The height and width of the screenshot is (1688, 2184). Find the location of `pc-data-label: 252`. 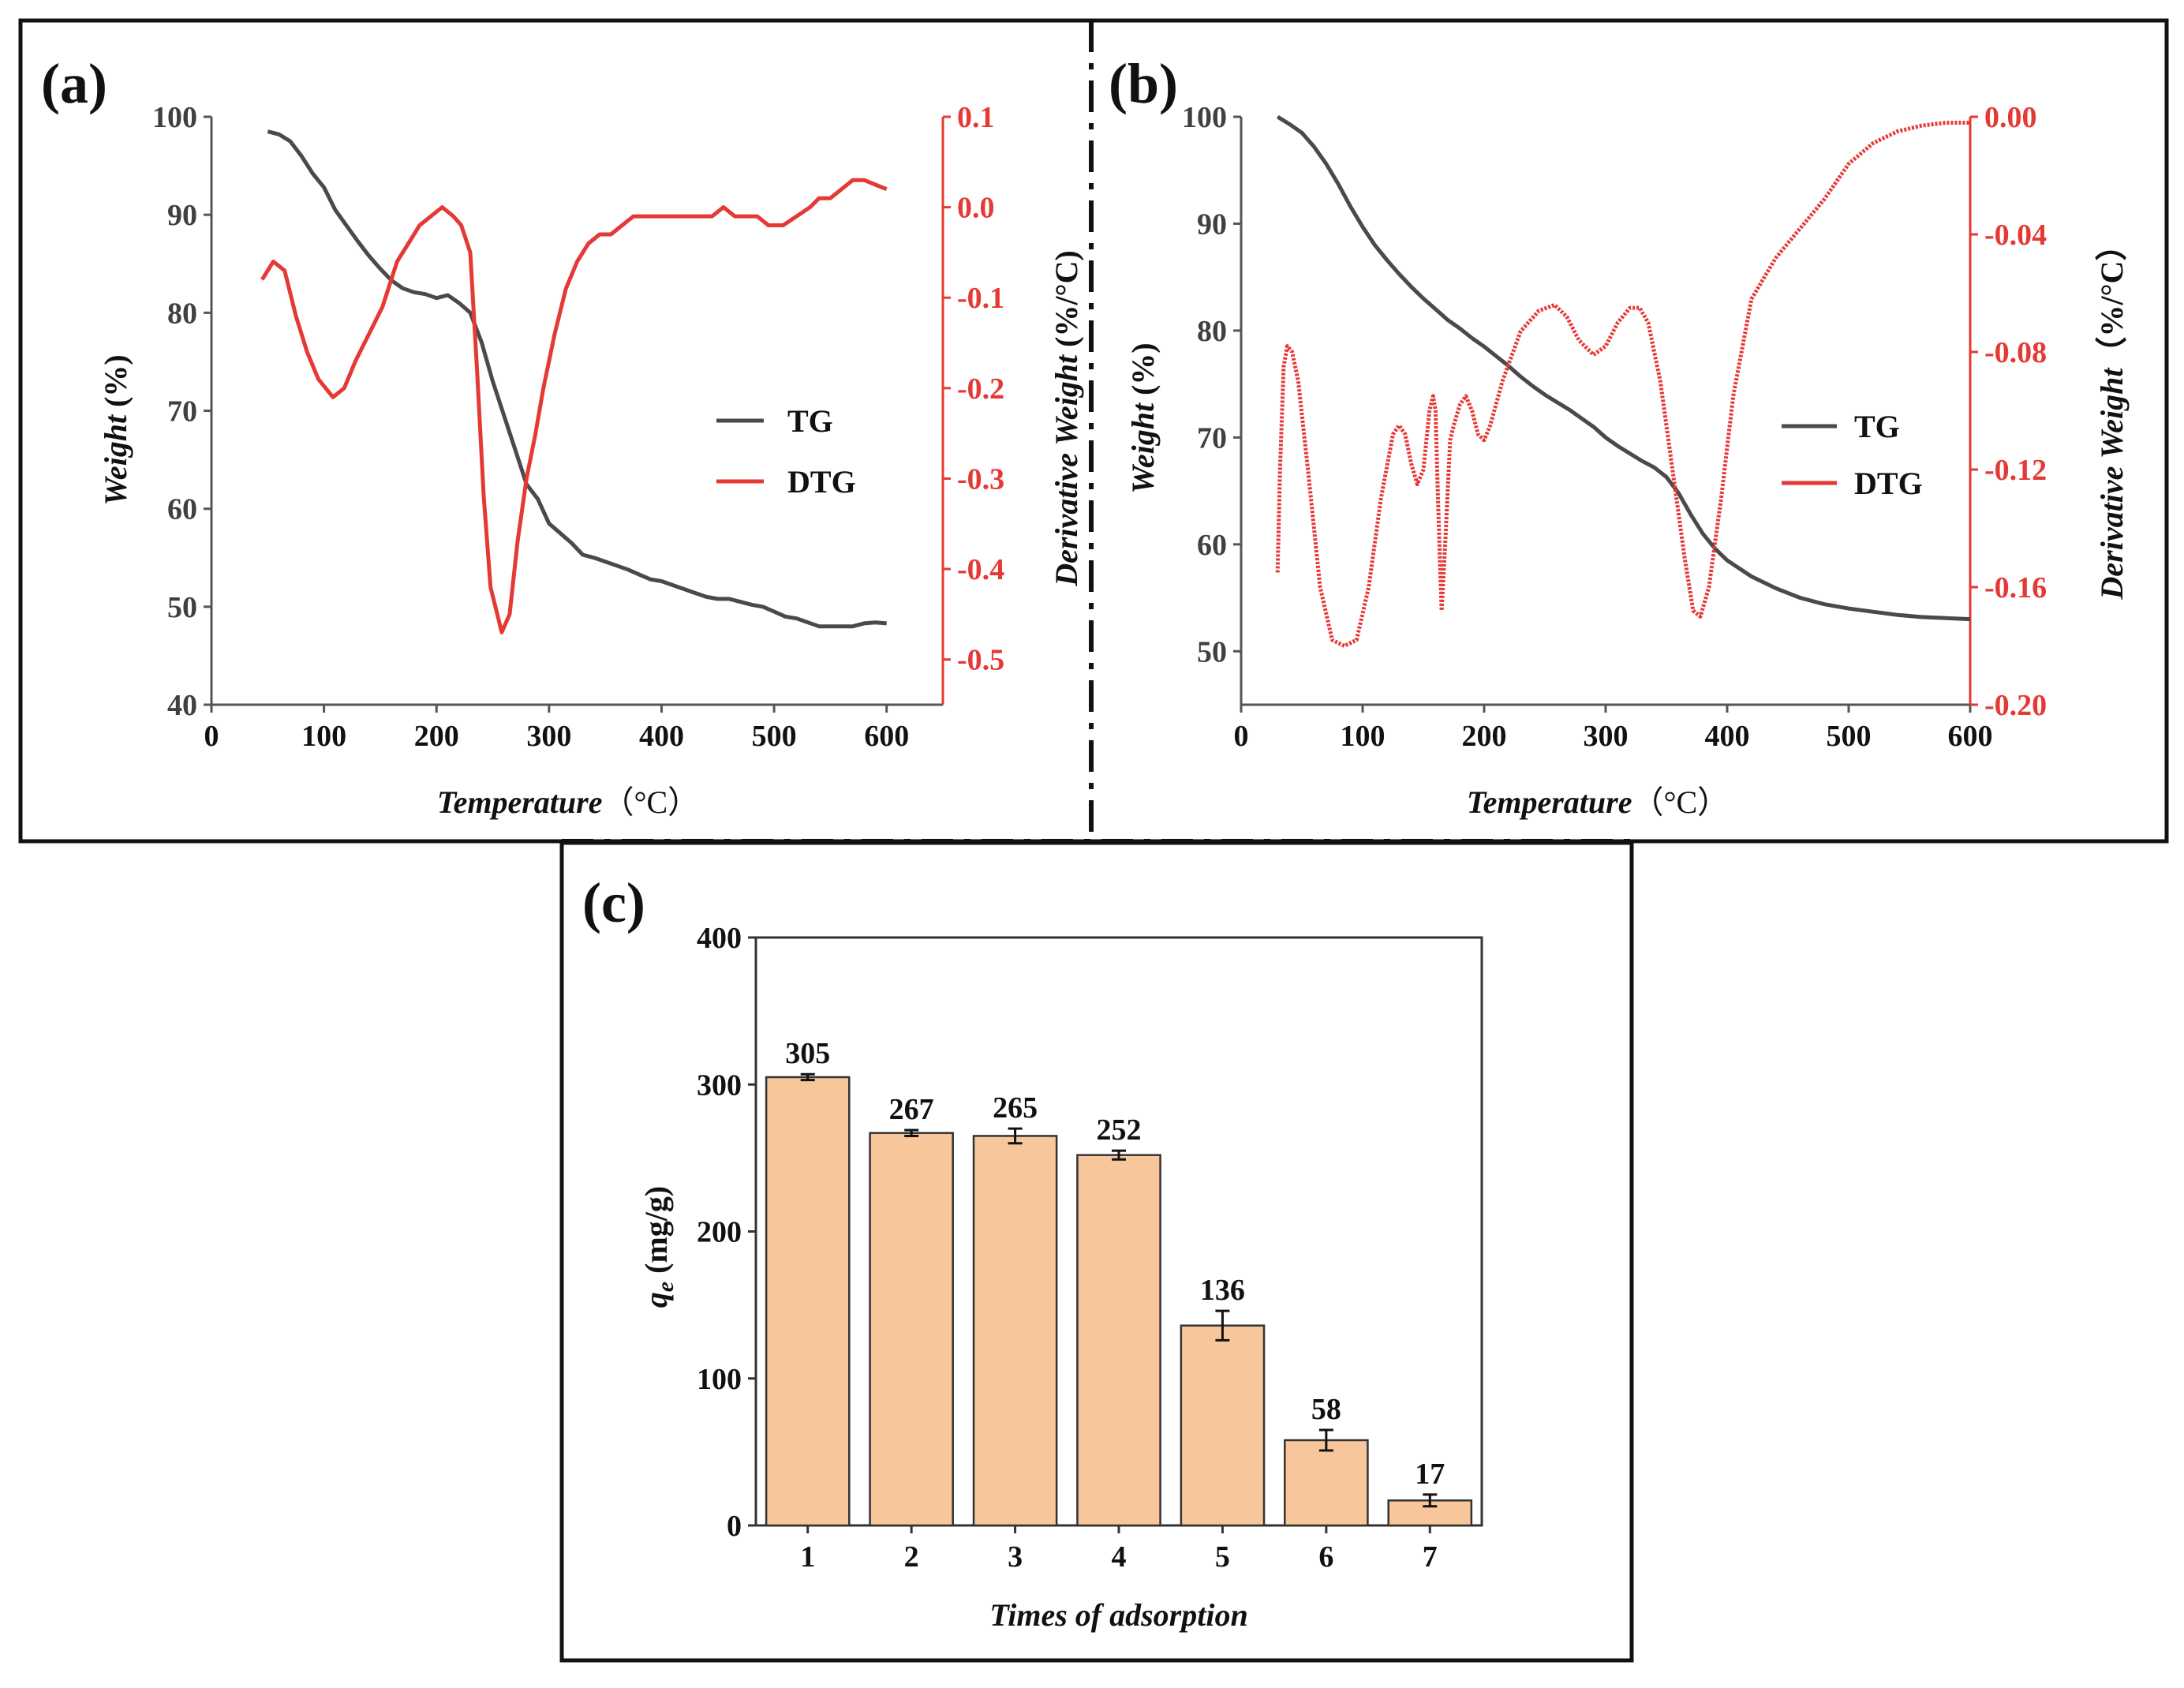

pc-data-label: 252 is located at coordinates (1119, 1130).